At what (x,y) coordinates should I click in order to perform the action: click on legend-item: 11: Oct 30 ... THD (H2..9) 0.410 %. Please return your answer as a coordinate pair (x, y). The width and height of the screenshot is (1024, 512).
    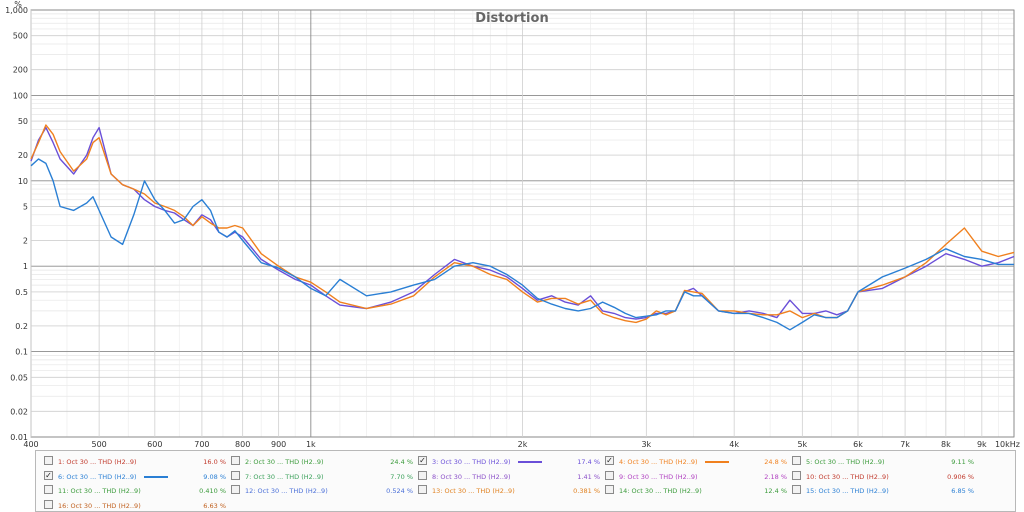
    Looking at the image, I should click on (135, 490).